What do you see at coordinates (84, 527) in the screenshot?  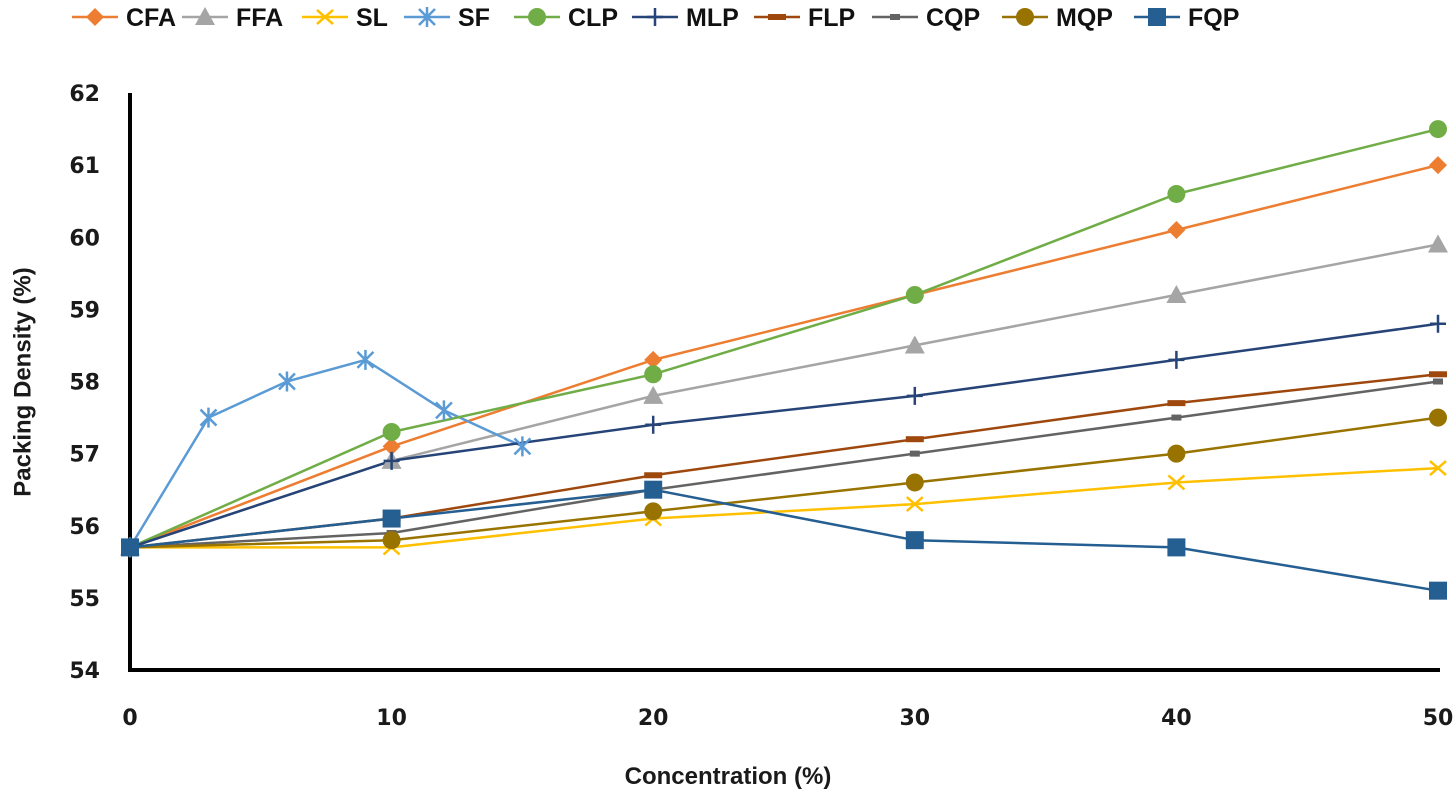 I see `y-tick-label: 56` at bounding box center [84, 527].